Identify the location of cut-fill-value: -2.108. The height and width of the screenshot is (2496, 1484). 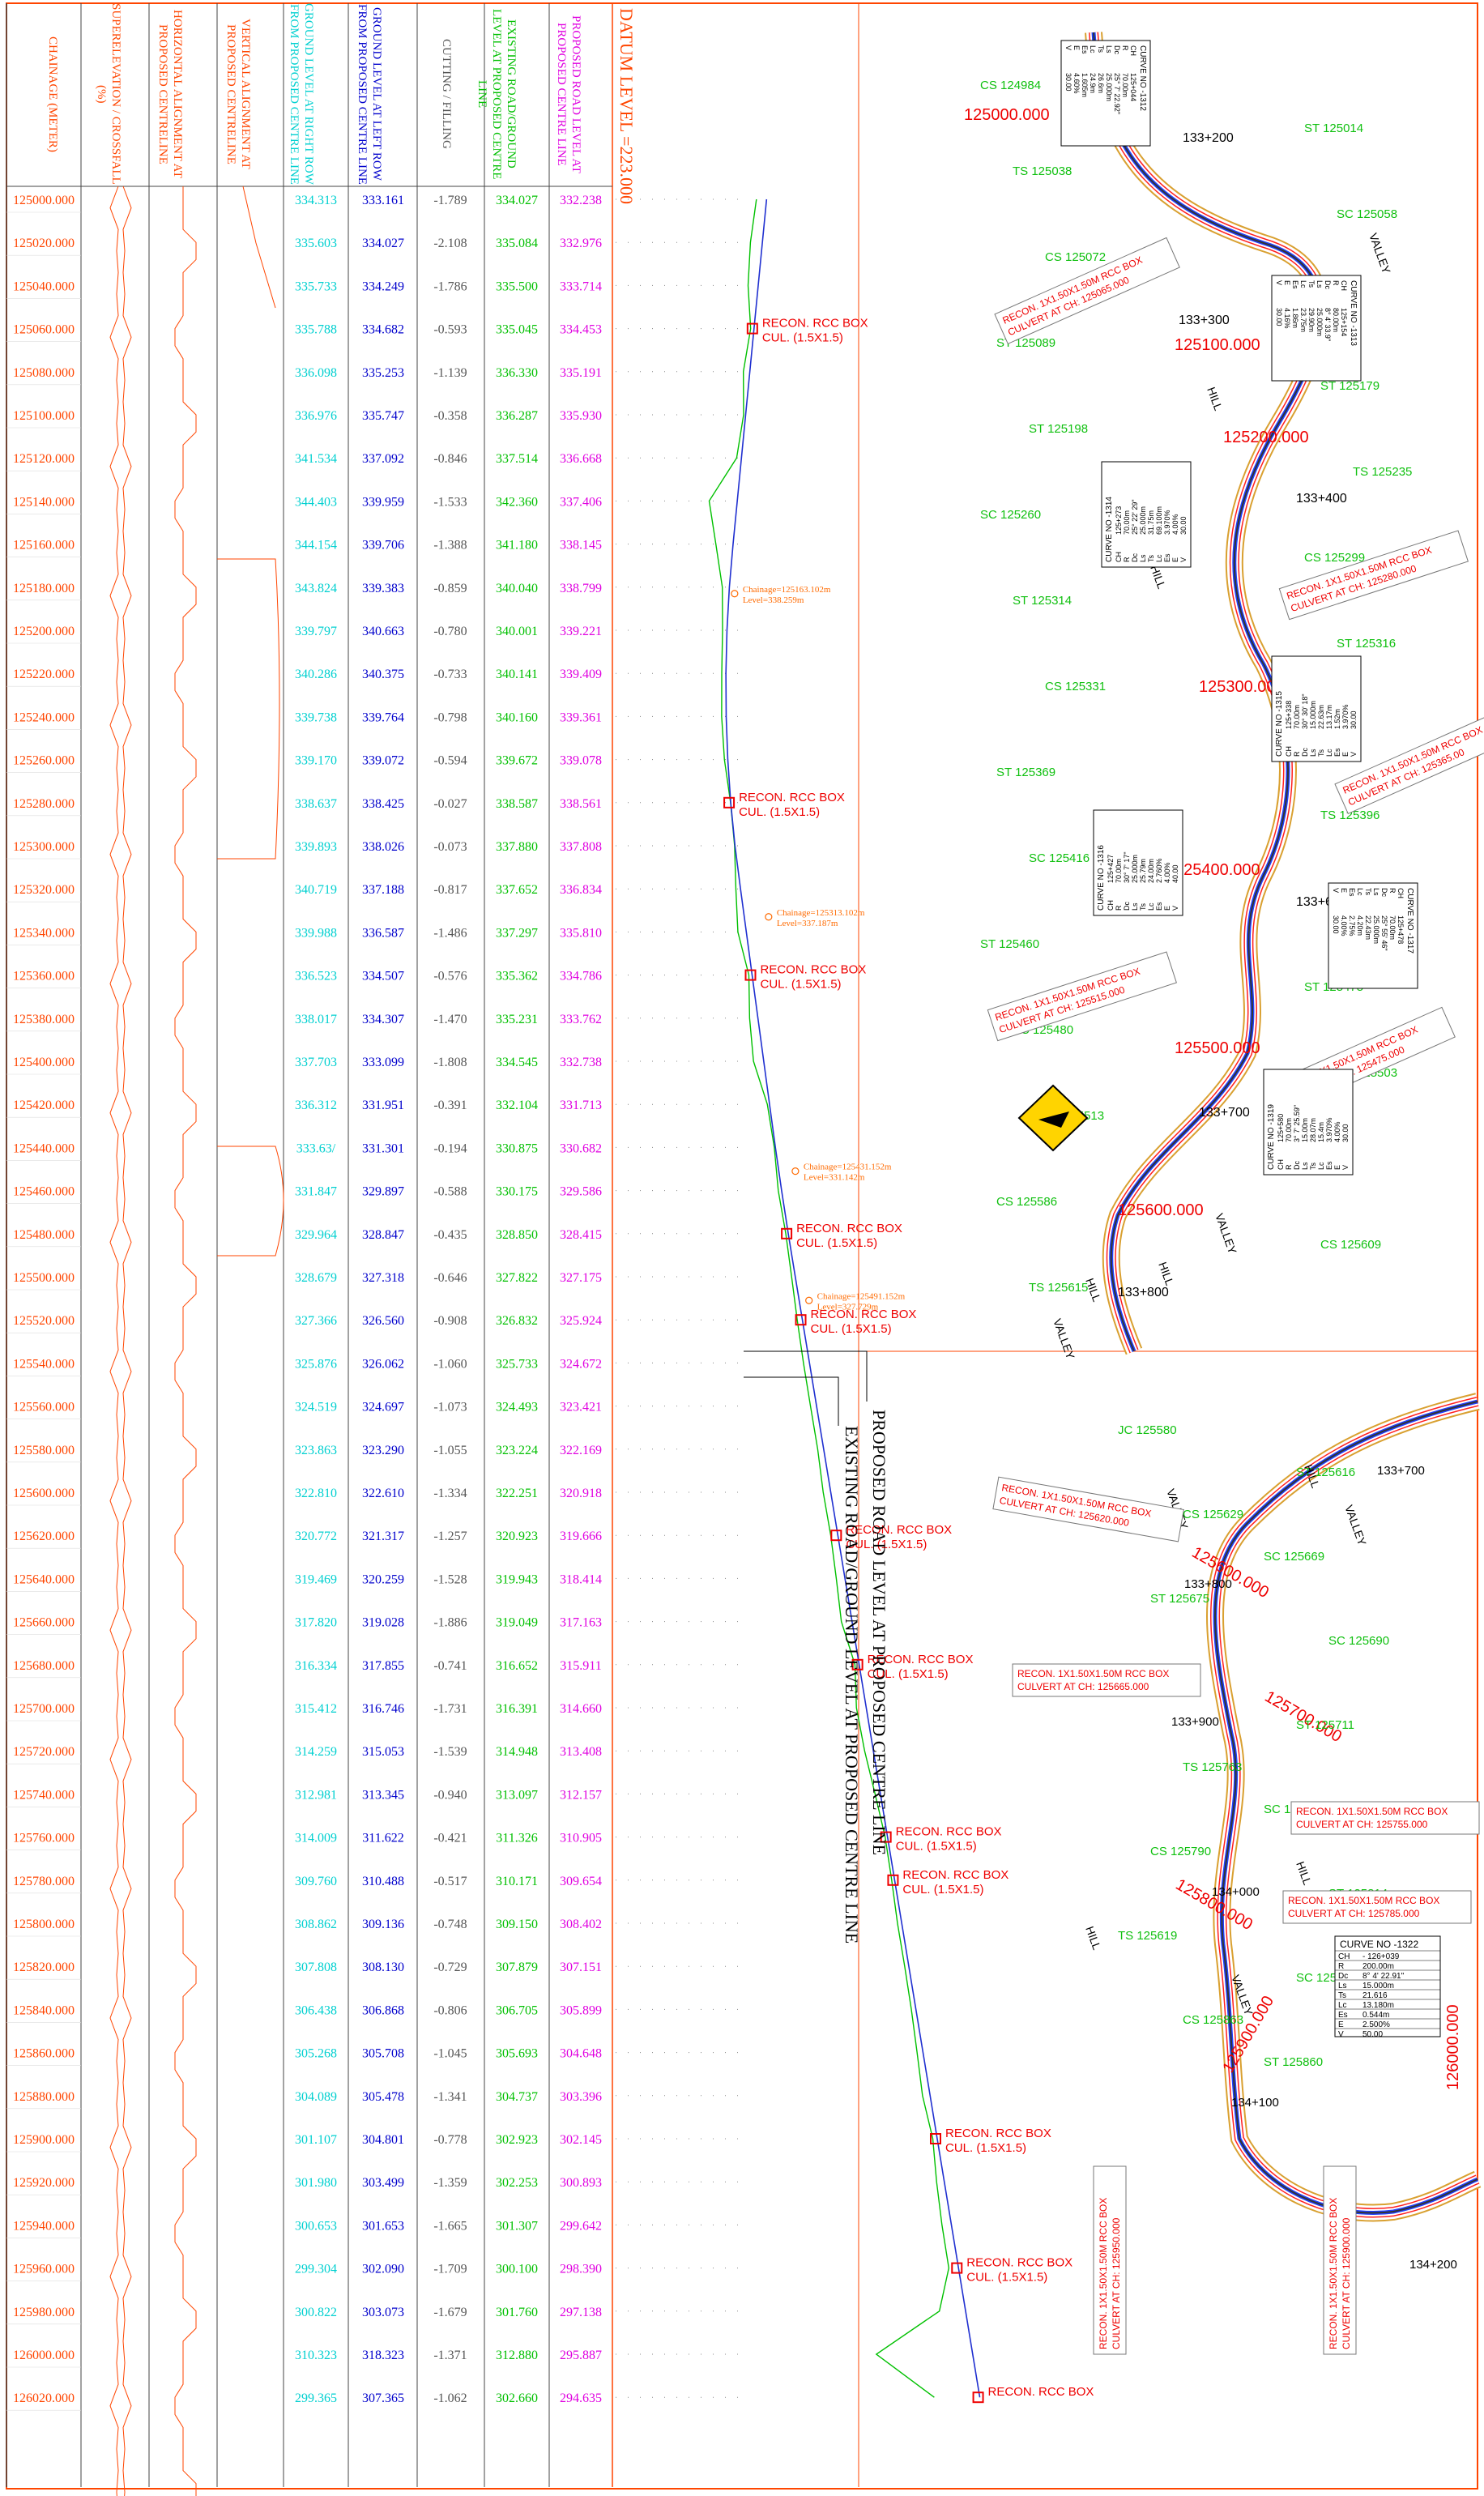
(450, 243).